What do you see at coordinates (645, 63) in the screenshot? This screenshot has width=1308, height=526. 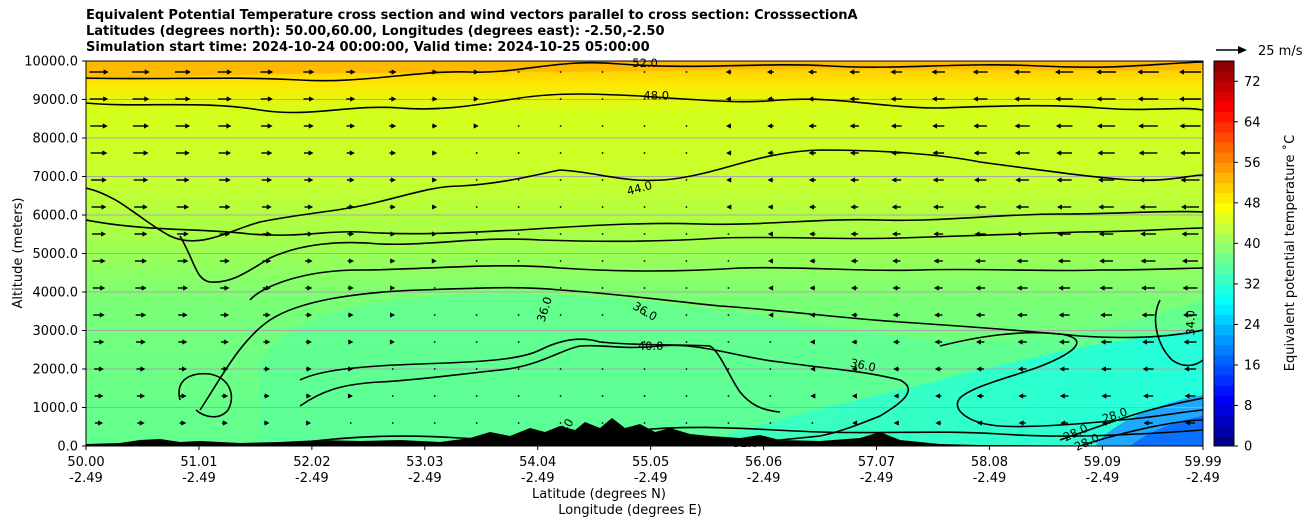 I see `contour-label-0: 52.0` at bounding box center [645, 63].